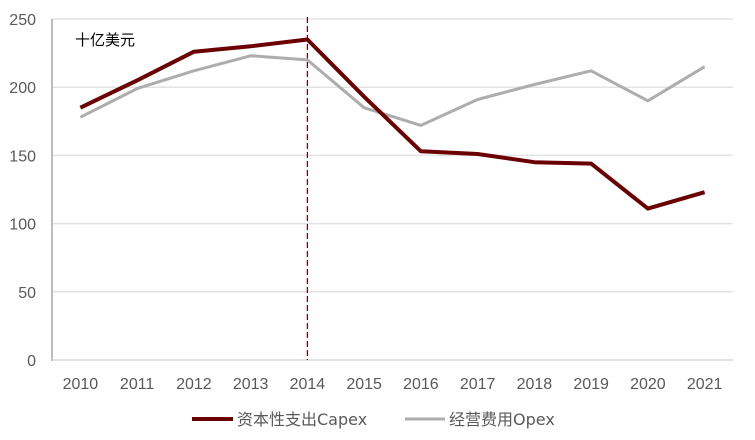  Describe the element at coordinates (22, 88) in the screenshot. I see `y-tick-label: 200` at that location.